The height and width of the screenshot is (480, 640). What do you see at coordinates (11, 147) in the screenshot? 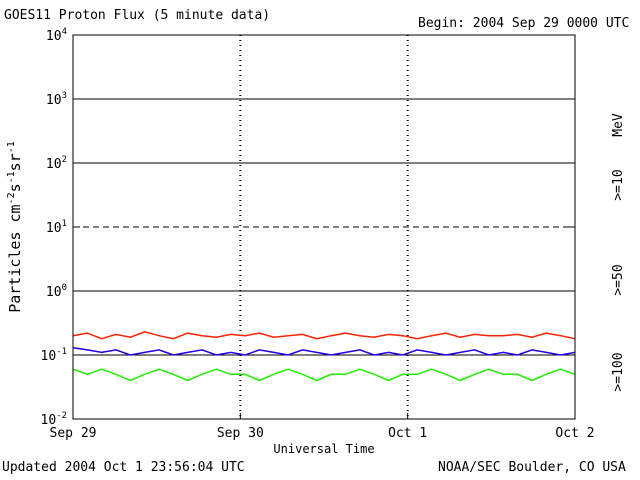
I see `y-axis-label-exp3: -1` at bounding box center [11, 147].